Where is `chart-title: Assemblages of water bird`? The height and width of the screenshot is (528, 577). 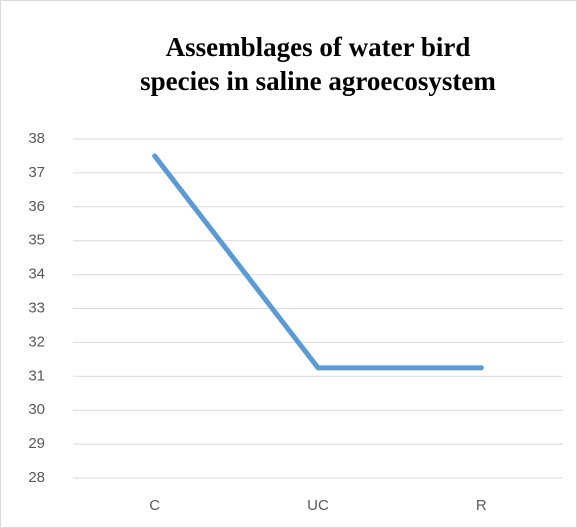
chart-title: Assemblages of water bird is located at coordinates (318, 47).